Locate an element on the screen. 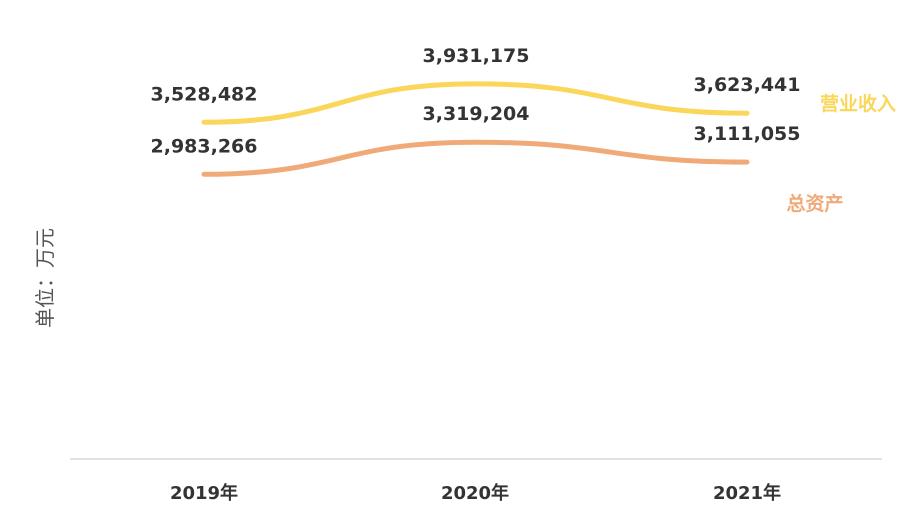  x-tick-labels: 2019年 2020年 2021年 is located at coordinates (475, 493).